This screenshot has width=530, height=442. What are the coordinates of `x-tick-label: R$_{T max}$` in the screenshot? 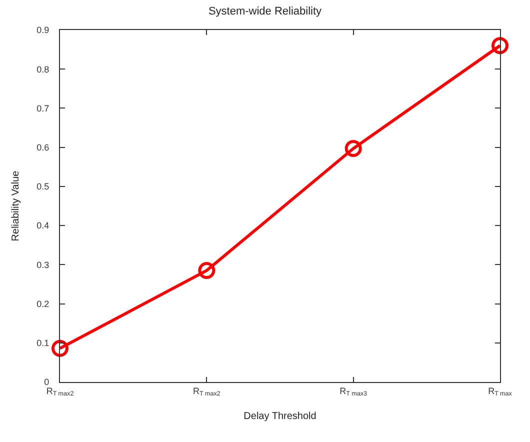 It's located at (500, 392).